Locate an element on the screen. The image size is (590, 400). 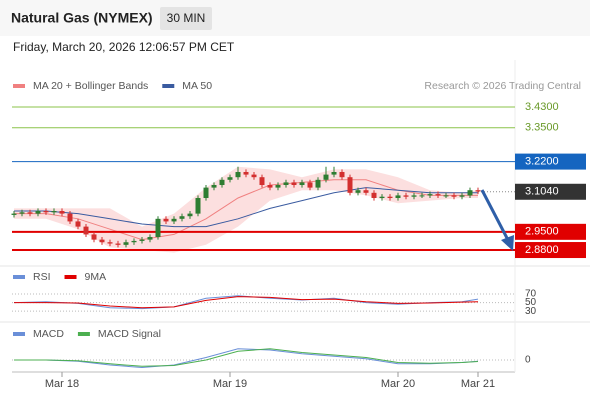
price-level-label: 2.8800 is located at coordinates (542, 250).